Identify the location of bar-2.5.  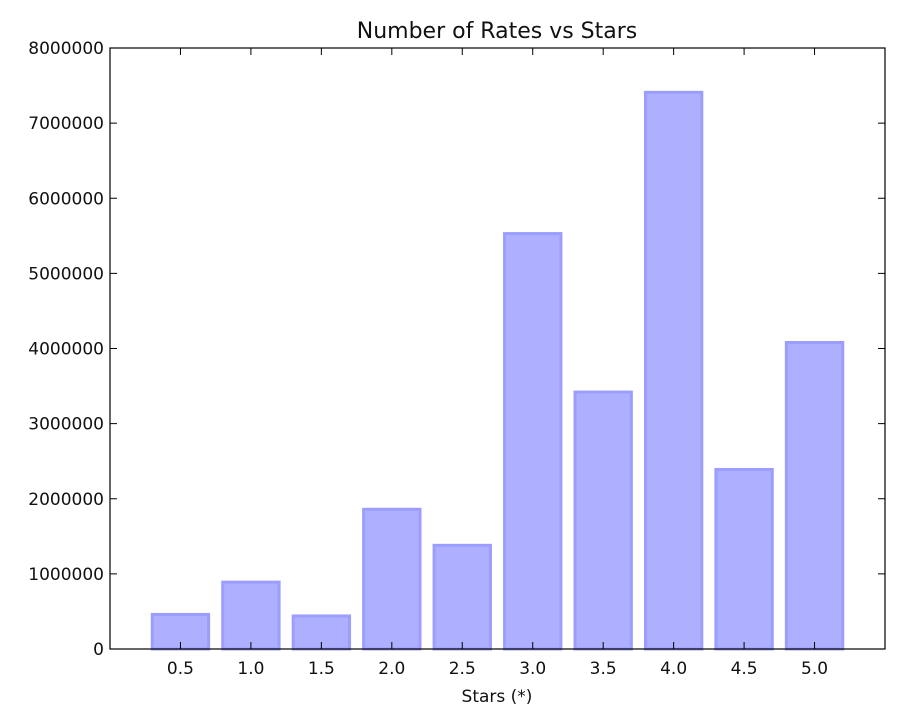
(462, 597).